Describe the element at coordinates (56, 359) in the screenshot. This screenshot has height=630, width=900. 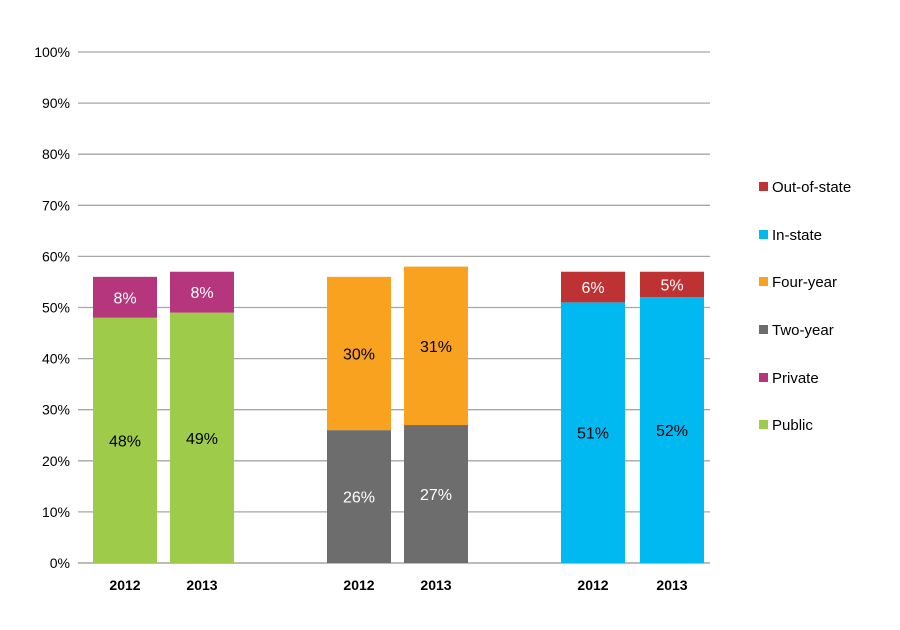
I see `y-tick-label: 40%` at that location.